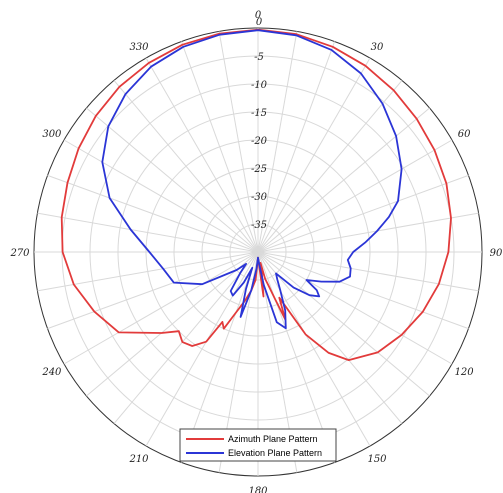 This screenshot has width=503, height=493. Describe the element at coordinates (258, 489) in the screenshot. I see `angle-tick-label: 180` at that location.